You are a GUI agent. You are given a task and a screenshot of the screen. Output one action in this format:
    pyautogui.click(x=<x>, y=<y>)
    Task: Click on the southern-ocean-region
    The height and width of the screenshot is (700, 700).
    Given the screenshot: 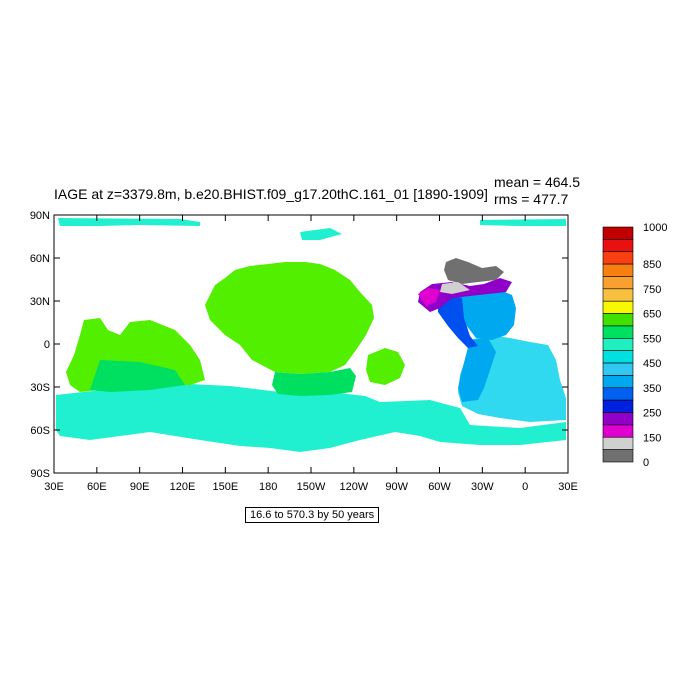 What is the action you would take?
    pyautogui.click(x=311, y=418)
    